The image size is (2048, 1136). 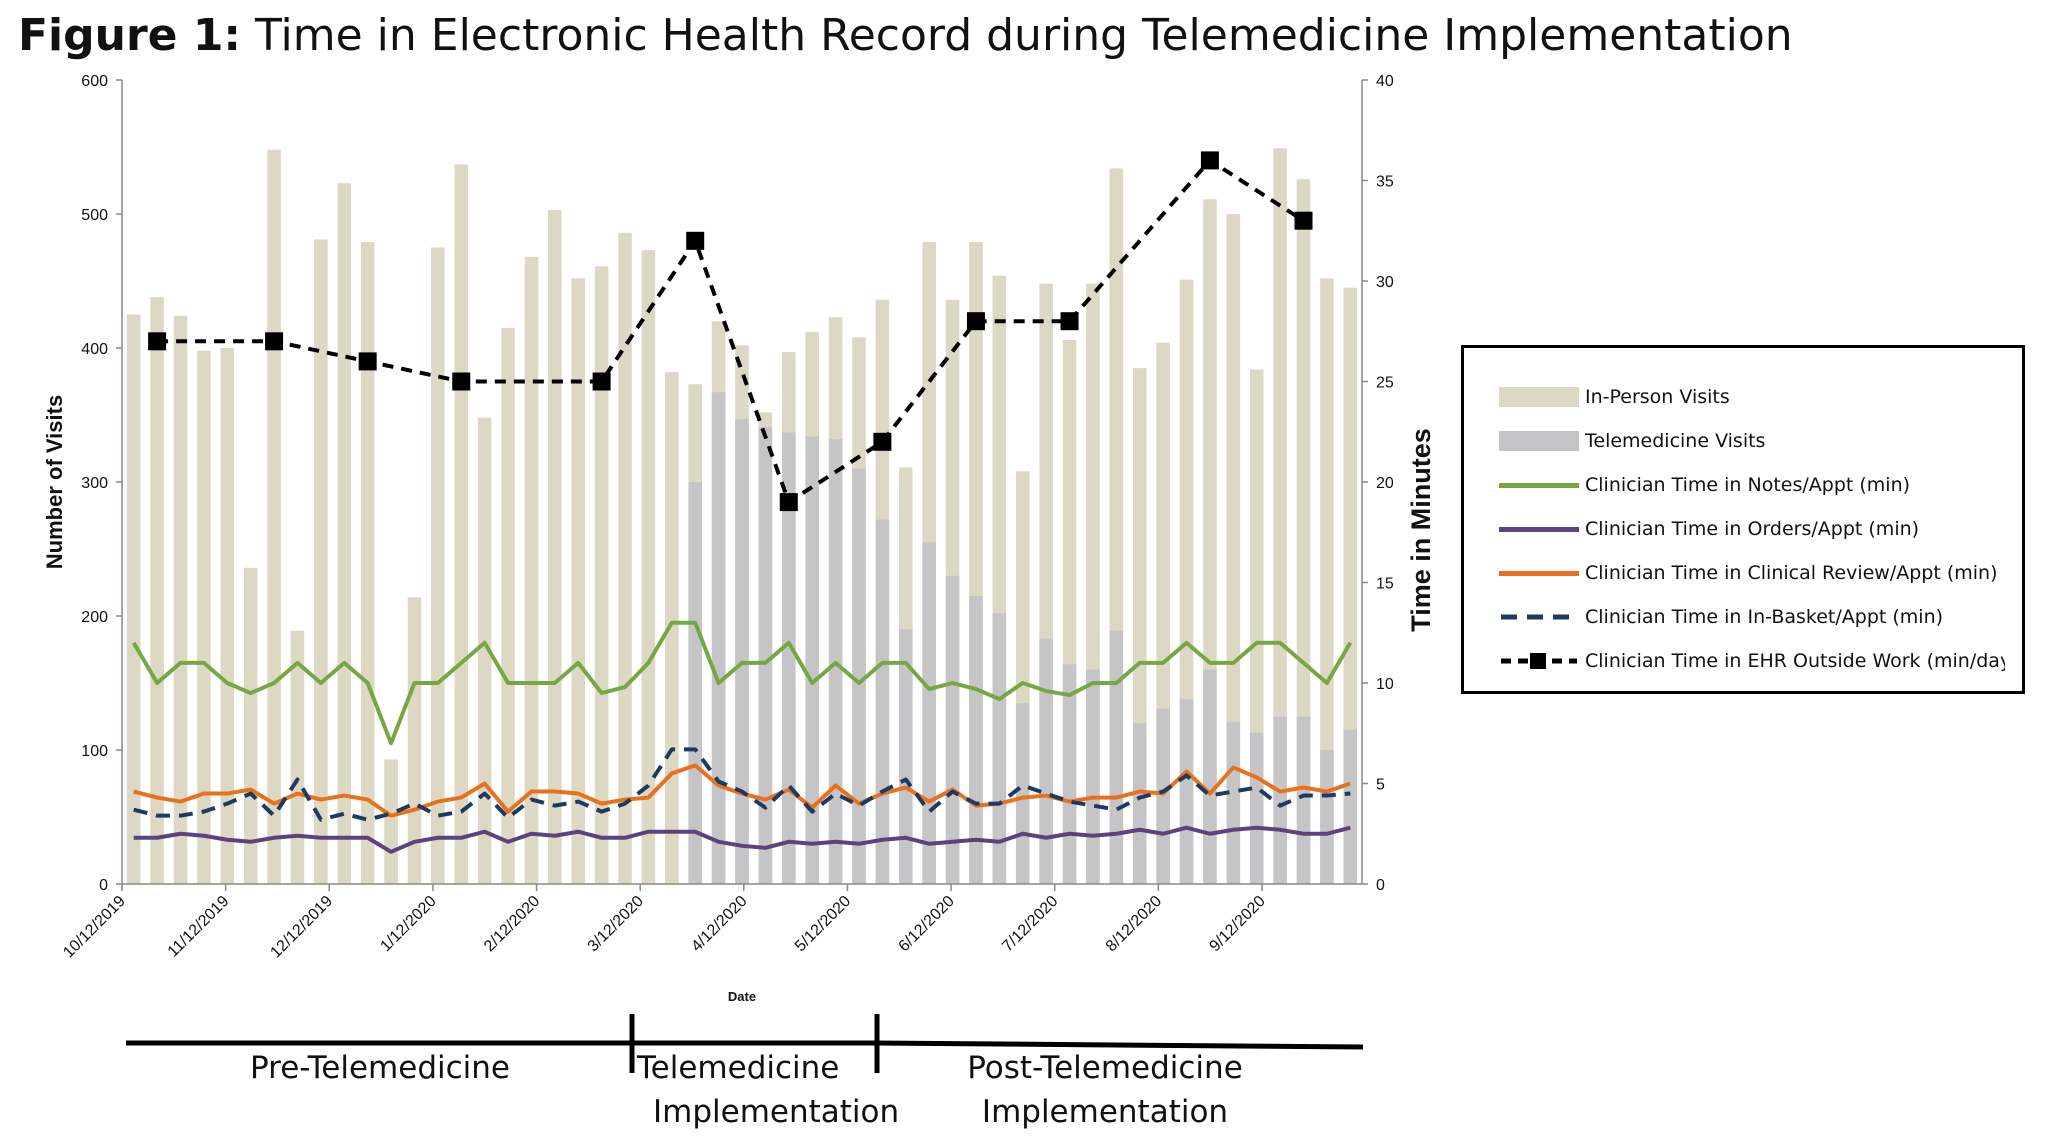 I want to click on x-tick-label: 11/12/2019, so click(x=199, y=927).